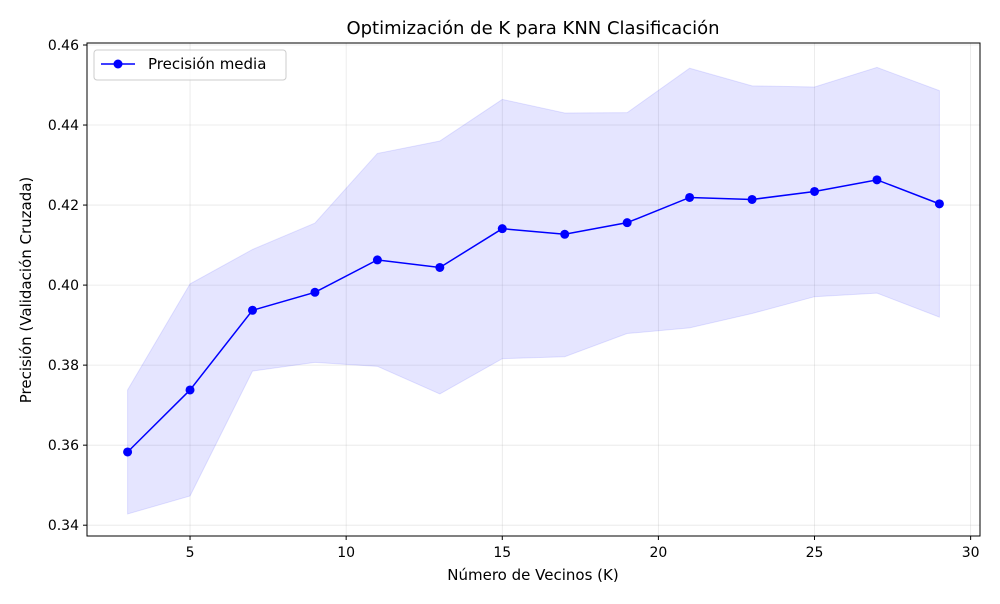 The height and width of the screenshot is (604, 1000). Describe the element at coordinates (971, 553) in the screenshot. I see `x-tick-label: 30` at that location.